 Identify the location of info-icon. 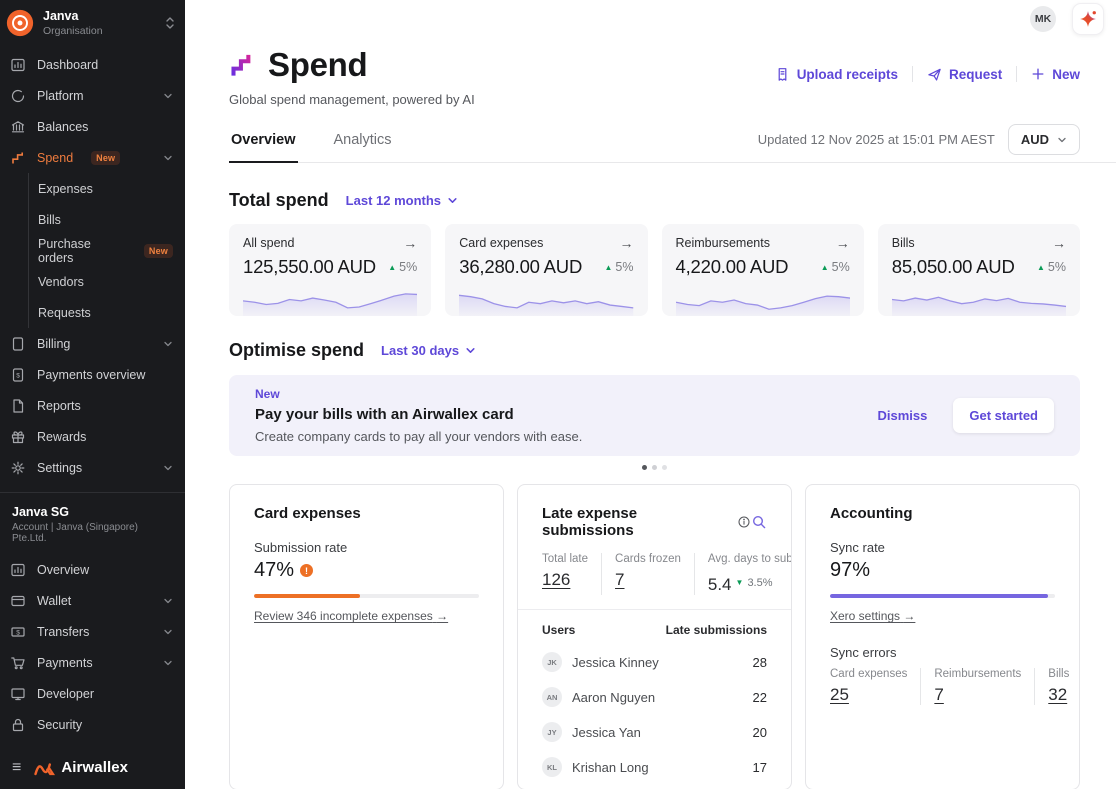
(744, 522).